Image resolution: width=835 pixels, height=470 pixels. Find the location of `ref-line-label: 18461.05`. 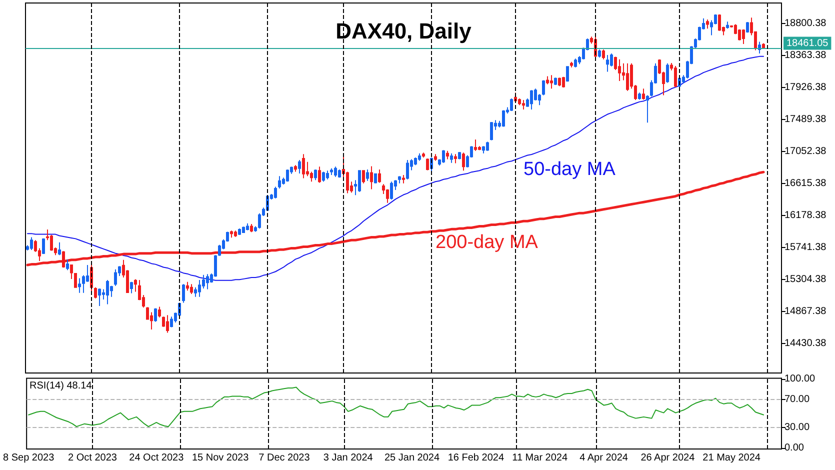

ref-line-label: 18461.05 is located at coordinates (807, 43).